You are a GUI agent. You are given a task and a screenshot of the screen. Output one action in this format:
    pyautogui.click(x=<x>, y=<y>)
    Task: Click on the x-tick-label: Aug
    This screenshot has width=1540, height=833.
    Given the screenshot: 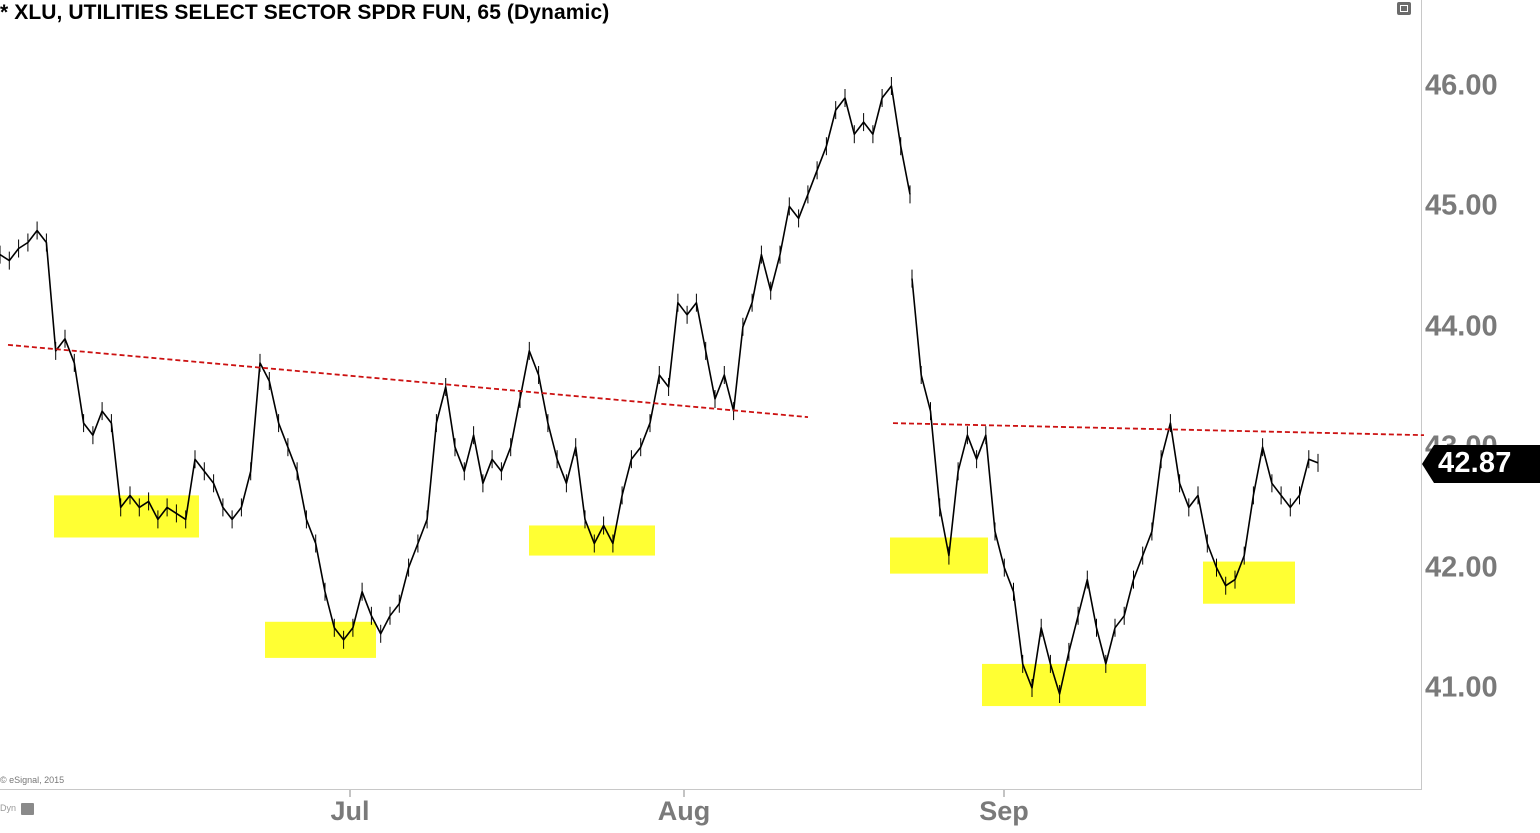 What is the action you would take?
    pyautogui.click(x=684, y=811)
    